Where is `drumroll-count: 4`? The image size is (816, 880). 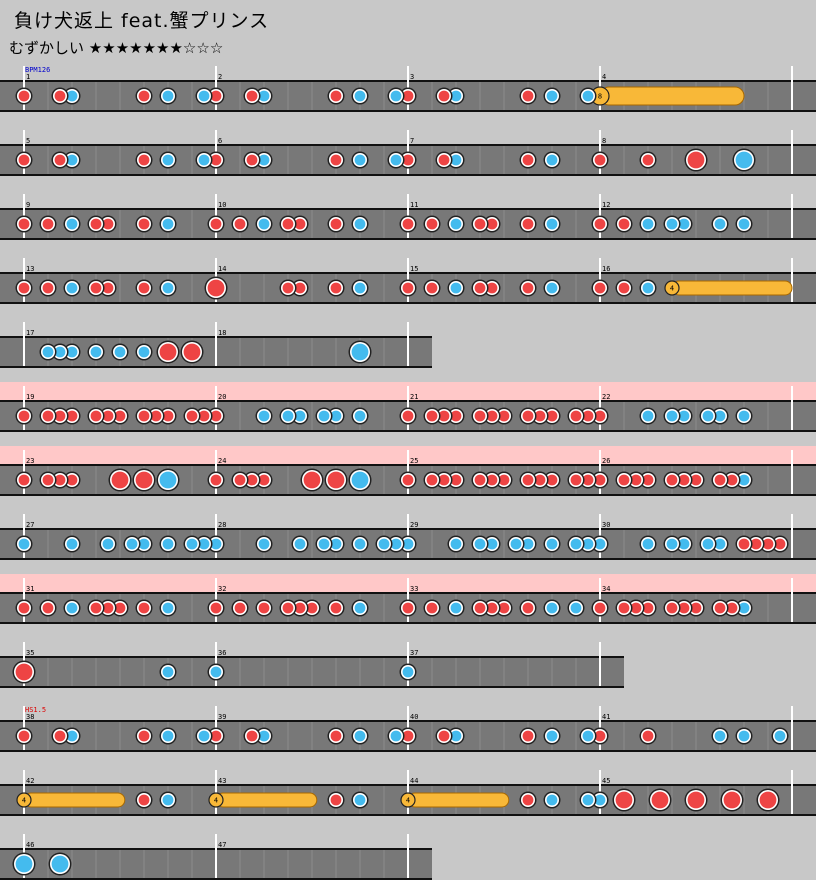 drumroll-count: 4 is located at coordinates (672, 289).